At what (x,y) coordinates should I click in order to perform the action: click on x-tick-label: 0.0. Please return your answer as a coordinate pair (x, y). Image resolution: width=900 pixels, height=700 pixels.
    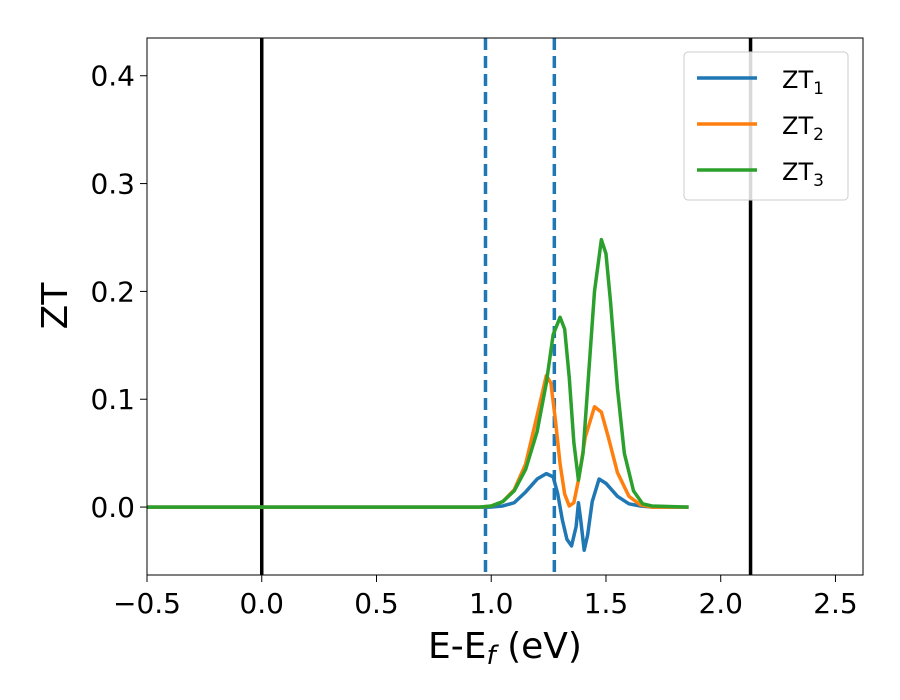
    Looking at the image, I should click on (261, 603).